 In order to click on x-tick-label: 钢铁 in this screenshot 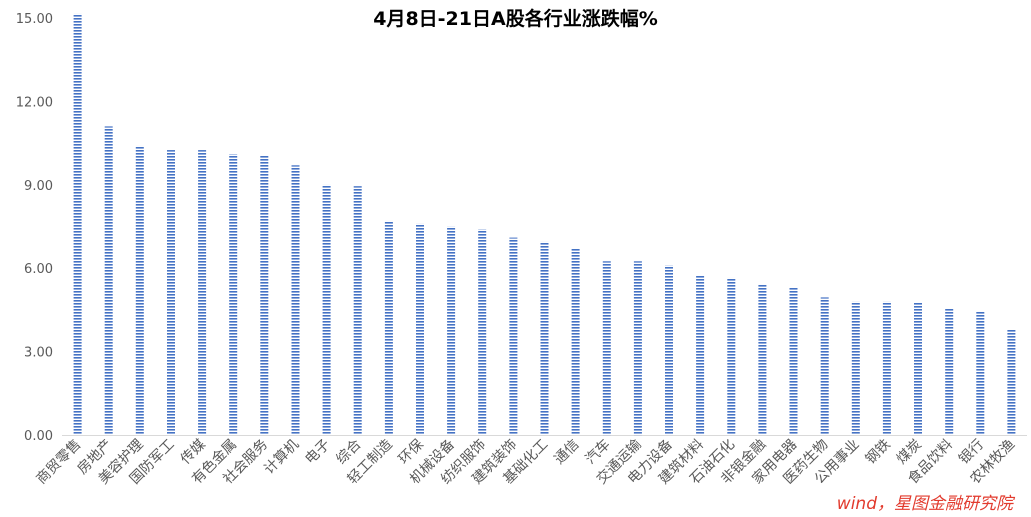, I will do `click(878, 452)`.